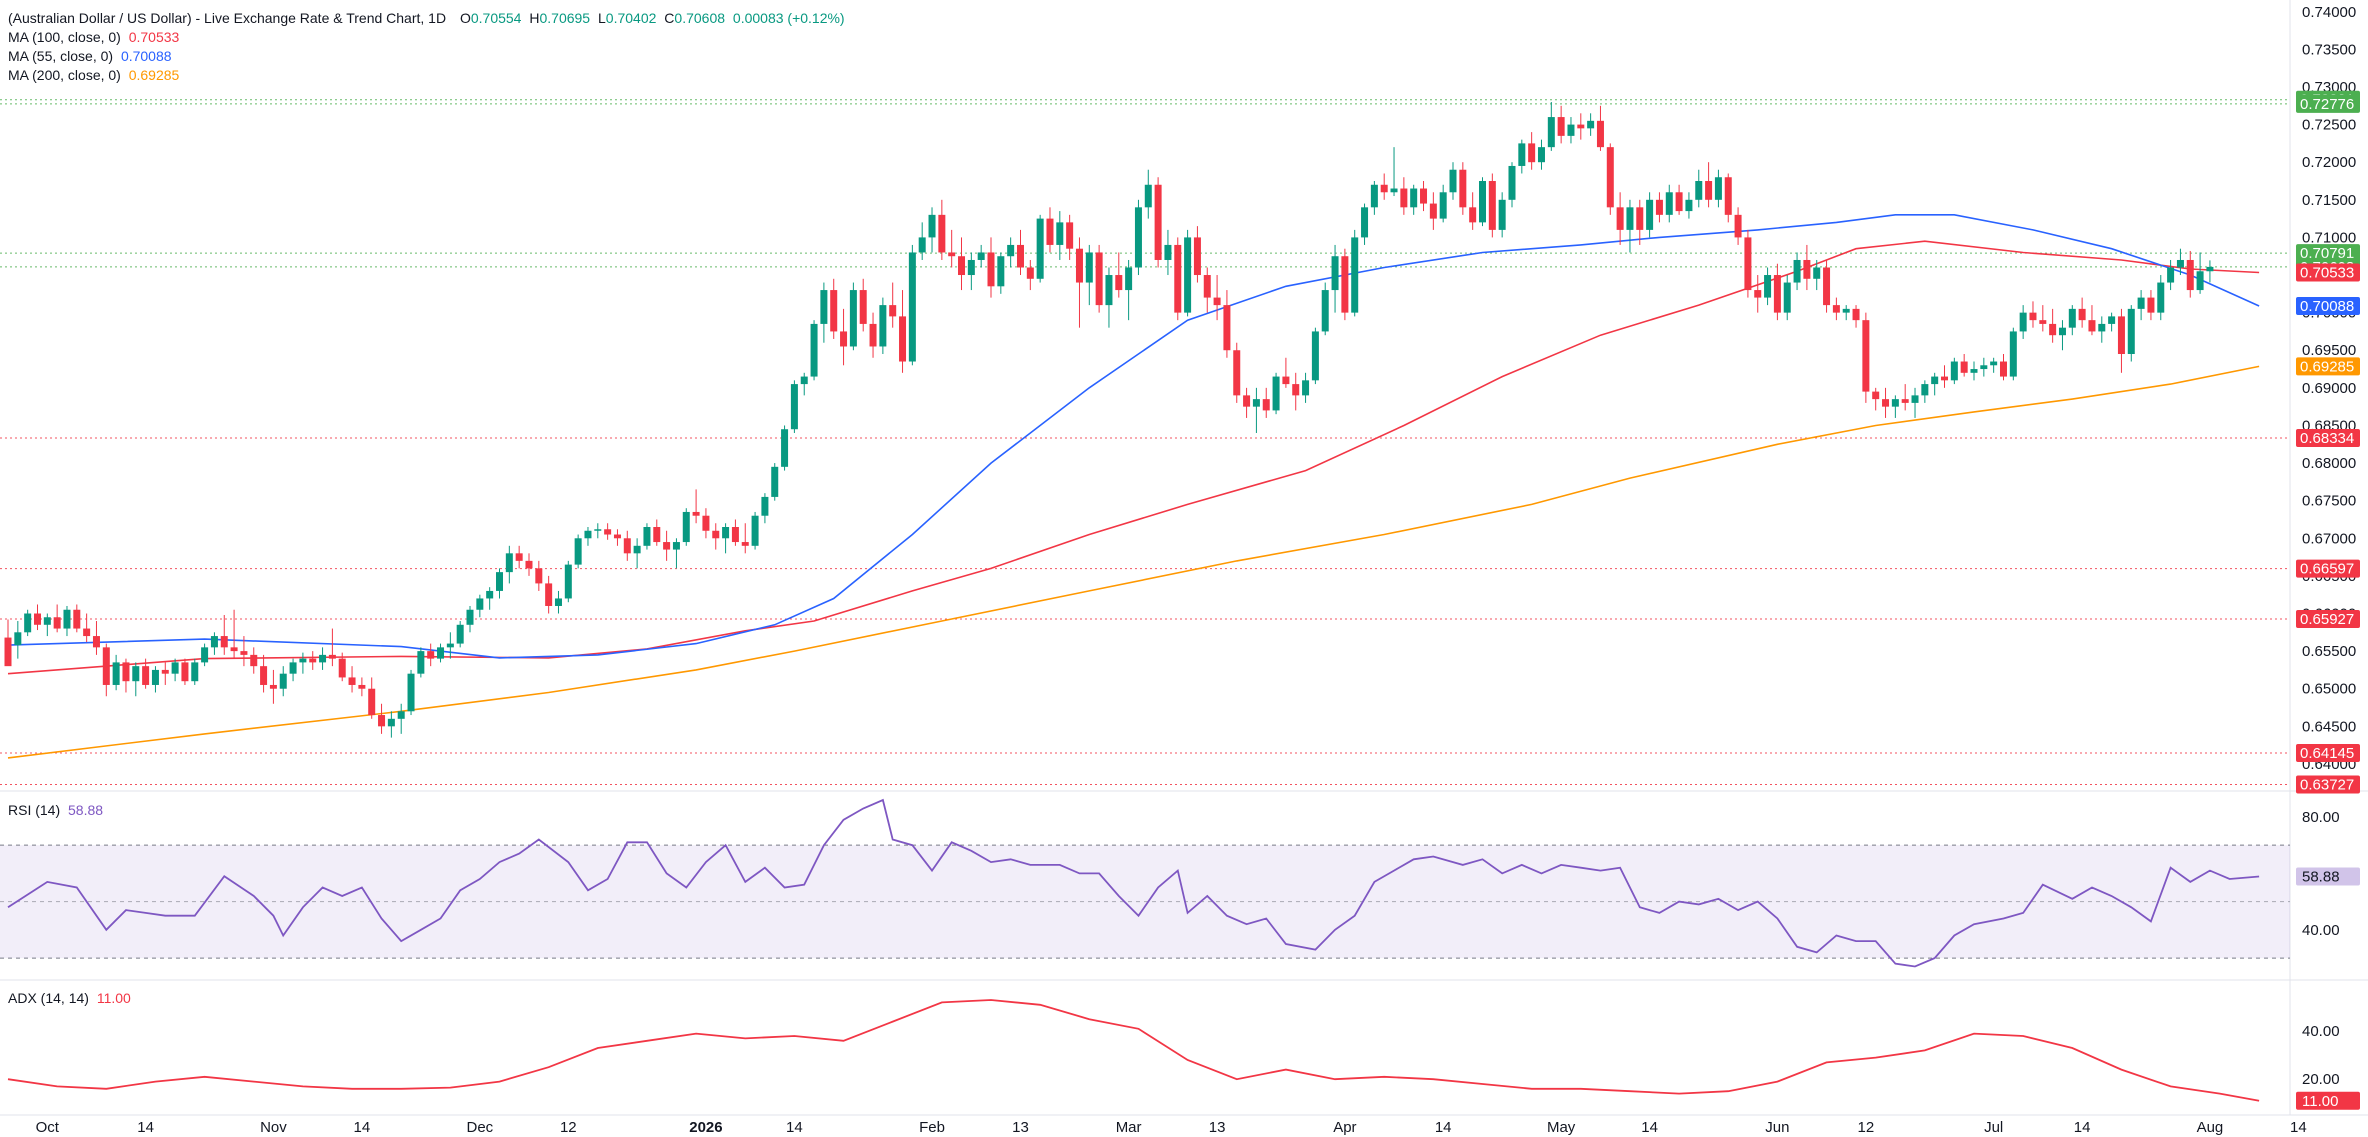  What do you see at coordinates (69, 998) in the screenshot?
I see `adx-legend: ADX (14, 14) 11.00` at bounding box center [69, 998].